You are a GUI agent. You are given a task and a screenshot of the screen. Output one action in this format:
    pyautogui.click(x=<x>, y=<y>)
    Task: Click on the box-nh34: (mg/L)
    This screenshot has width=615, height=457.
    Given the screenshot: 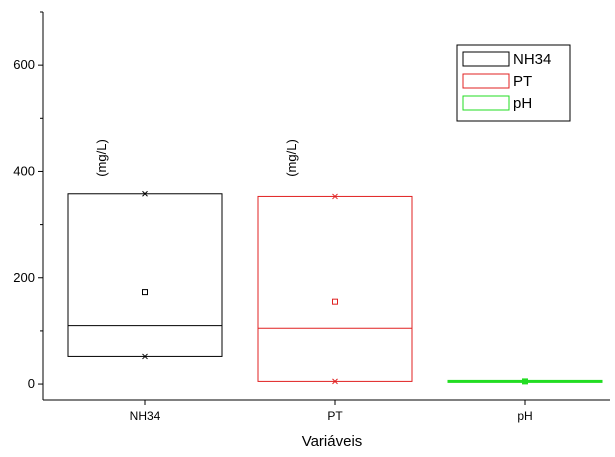 What is the action you would take?
    pyautogui.click(x=145, y=249)
    